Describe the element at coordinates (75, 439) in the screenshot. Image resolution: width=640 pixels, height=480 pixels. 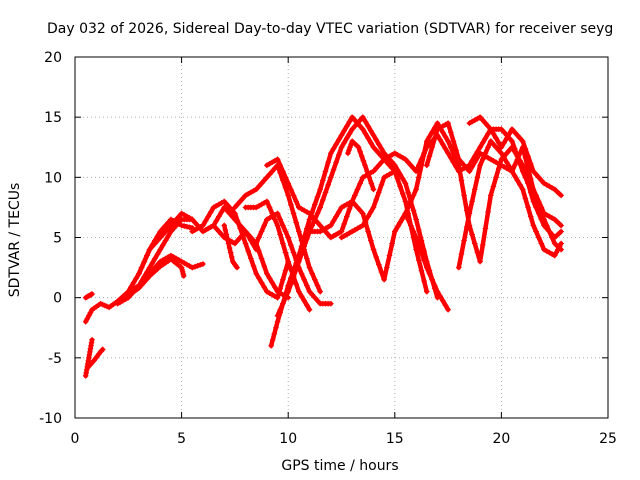
I see `x-tick-label: 0` at that location.